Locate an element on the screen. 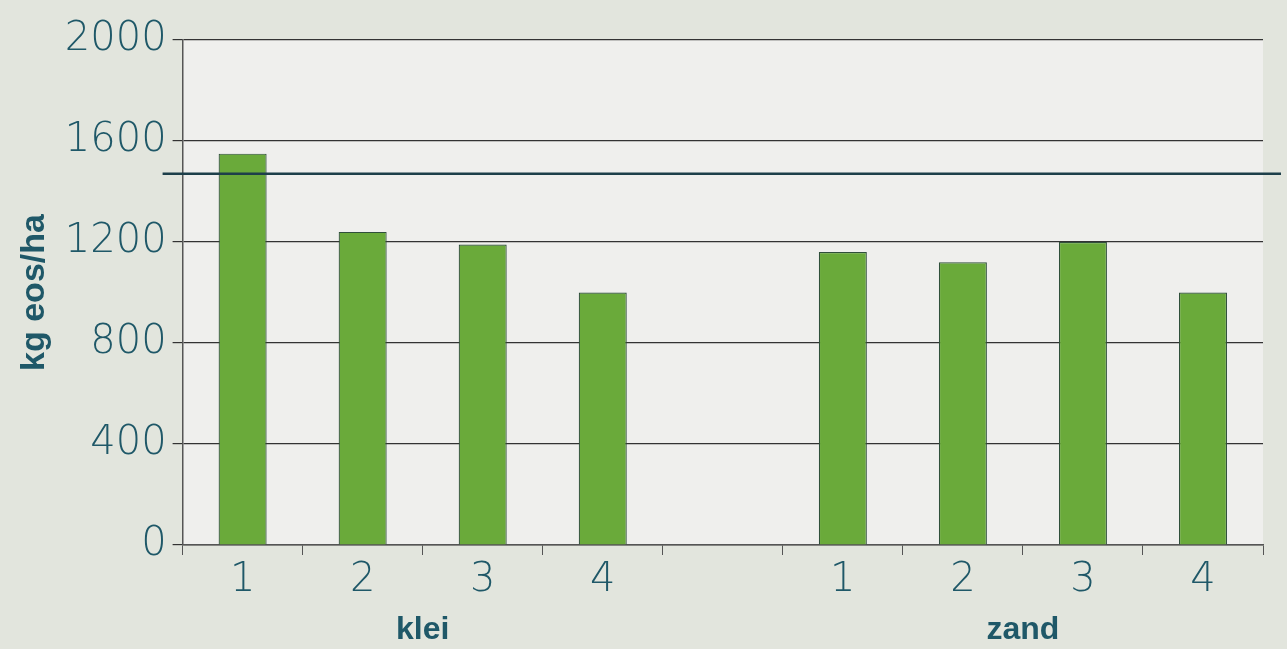  y-tick-label: 400 is located at coordinates (128, 440).